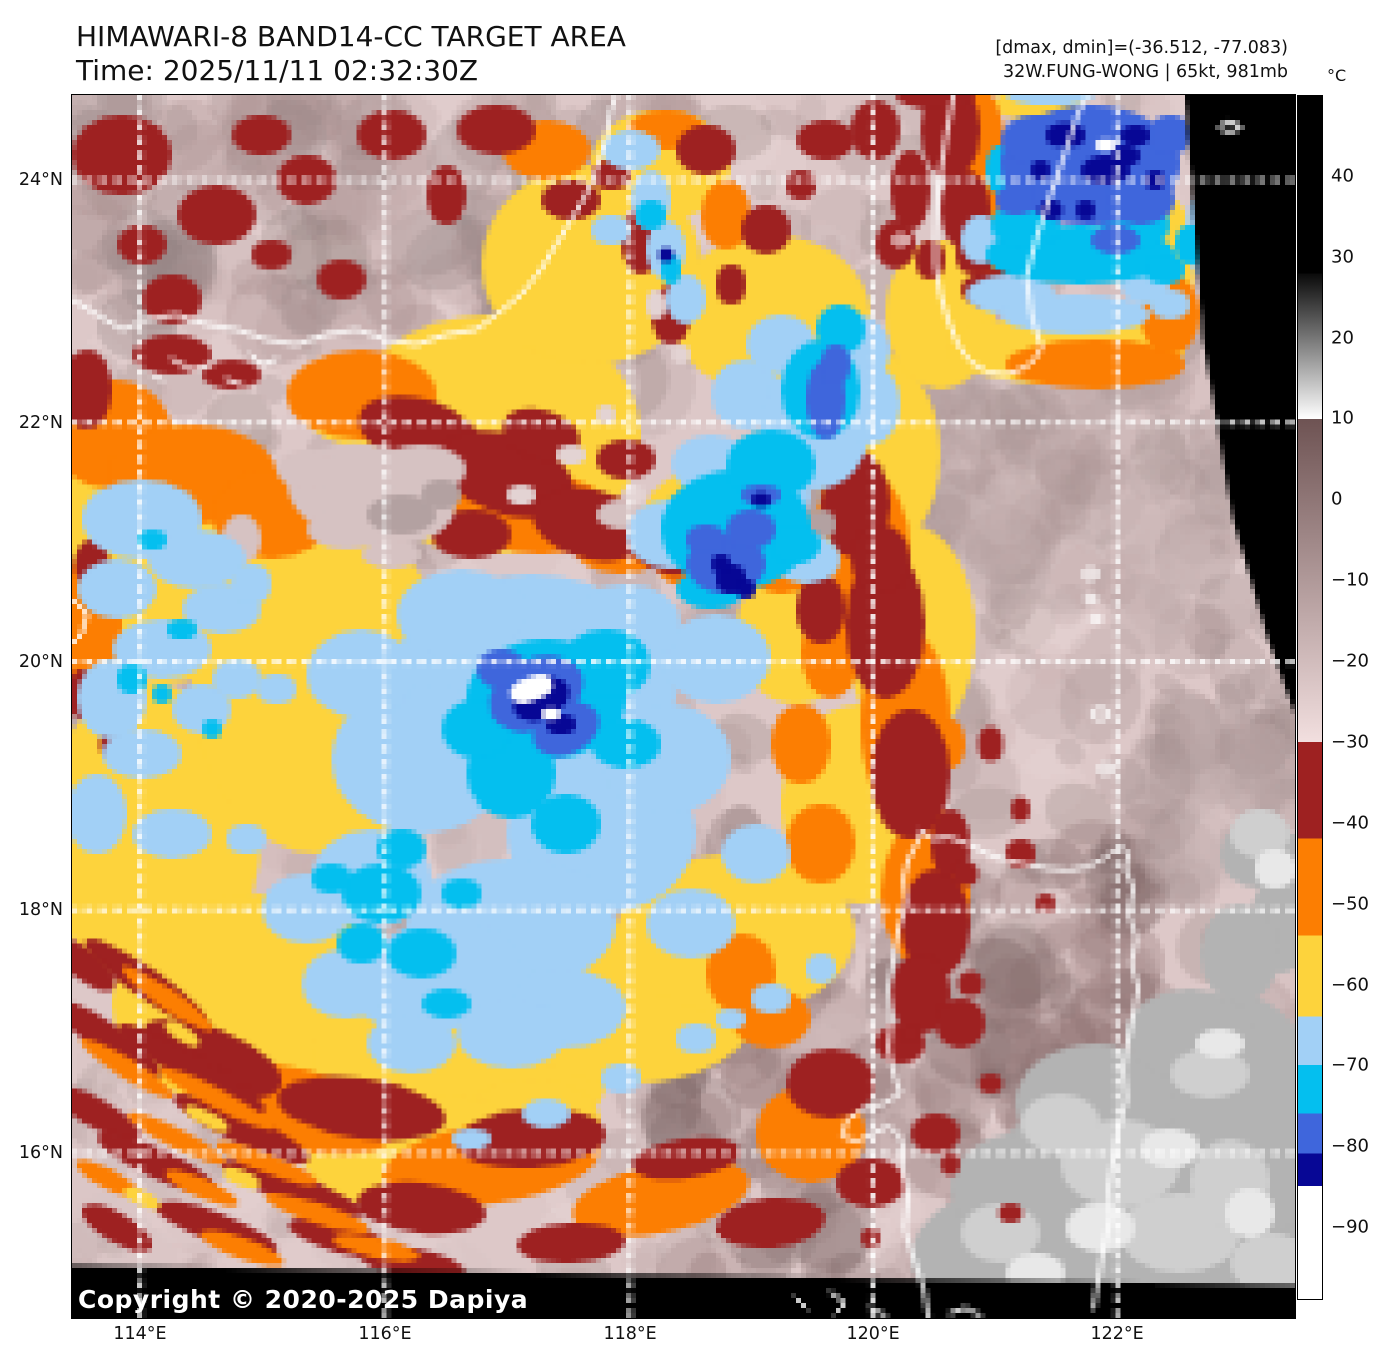  I want to click on lon-tick-label: 122°E, so click(1117, 1334).